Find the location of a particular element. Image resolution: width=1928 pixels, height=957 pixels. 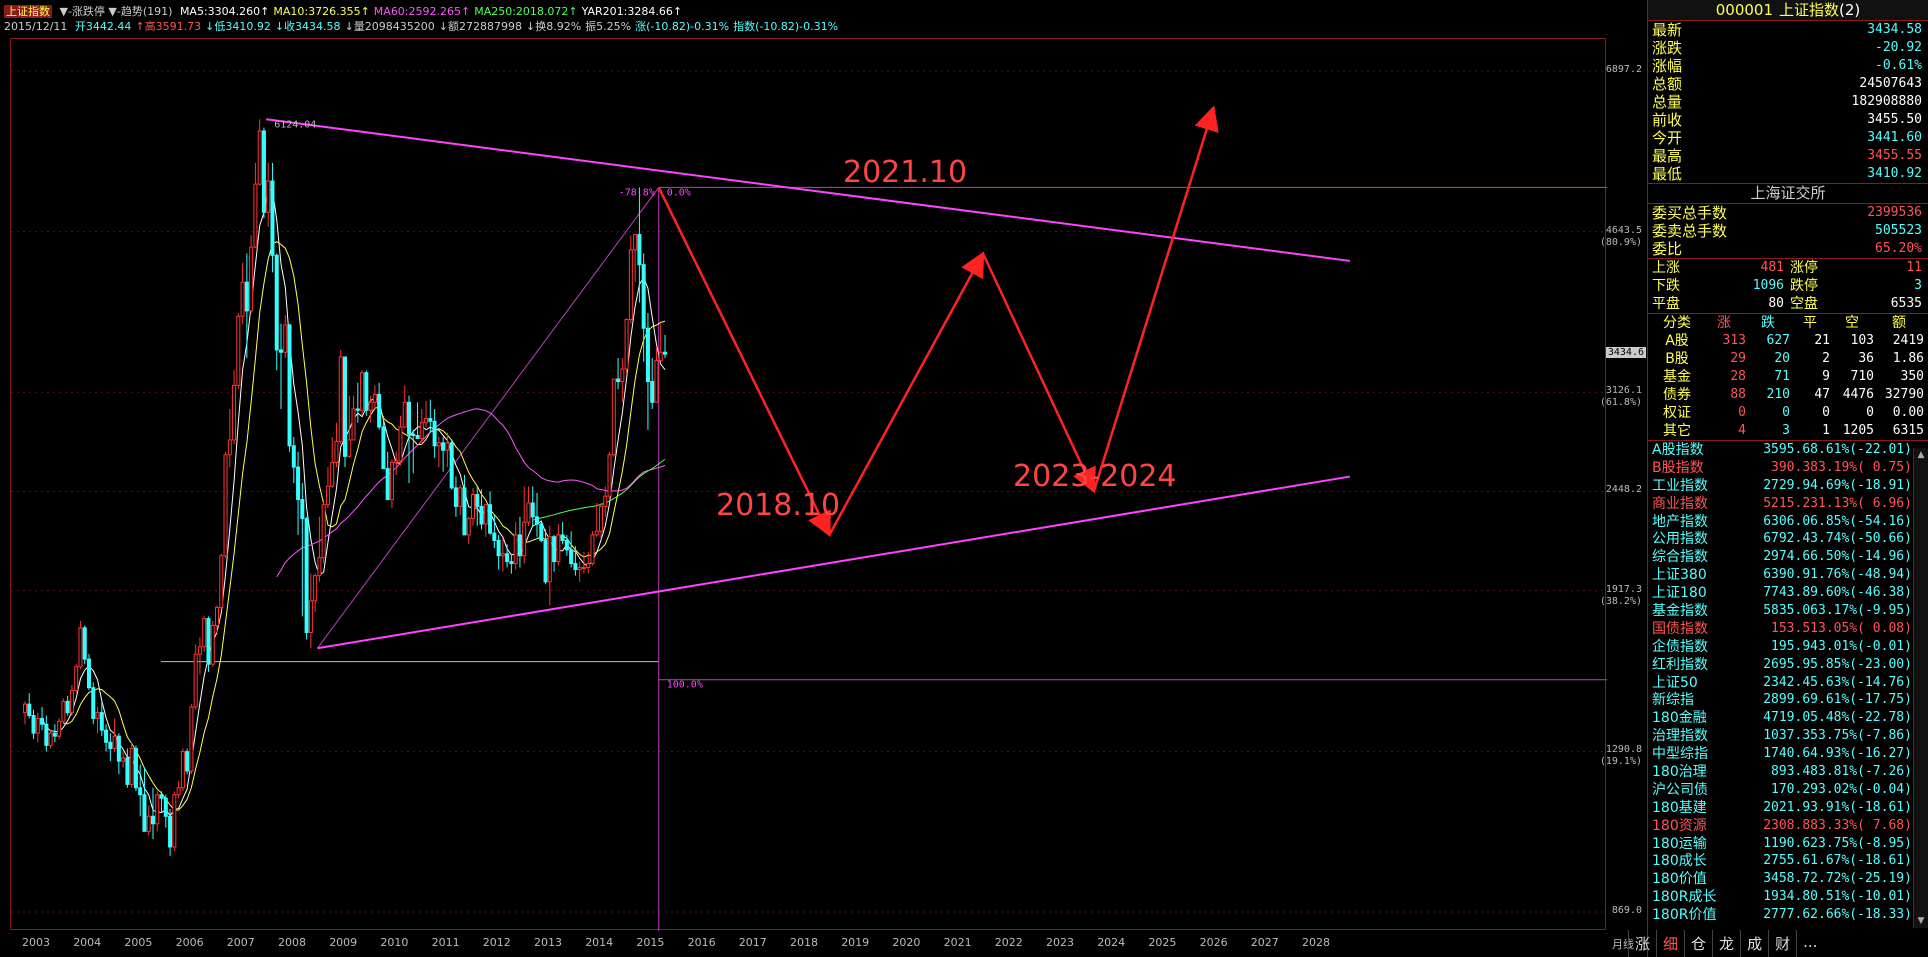

index-change: .74%(-50.66) is located at coordinates (1865, 539).